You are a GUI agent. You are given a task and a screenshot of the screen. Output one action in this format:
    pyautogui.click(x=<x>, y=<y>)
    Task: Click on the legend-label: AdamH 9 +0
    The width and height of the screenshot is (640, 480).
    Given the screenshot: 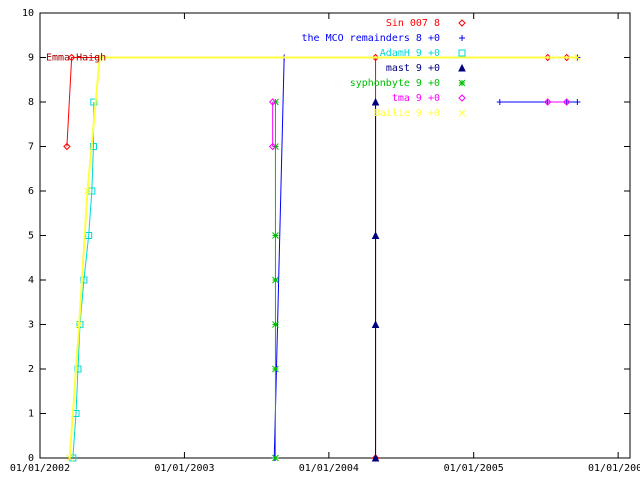 What is the action you would take?
    pyautogui.click(x=410, y=53)
    